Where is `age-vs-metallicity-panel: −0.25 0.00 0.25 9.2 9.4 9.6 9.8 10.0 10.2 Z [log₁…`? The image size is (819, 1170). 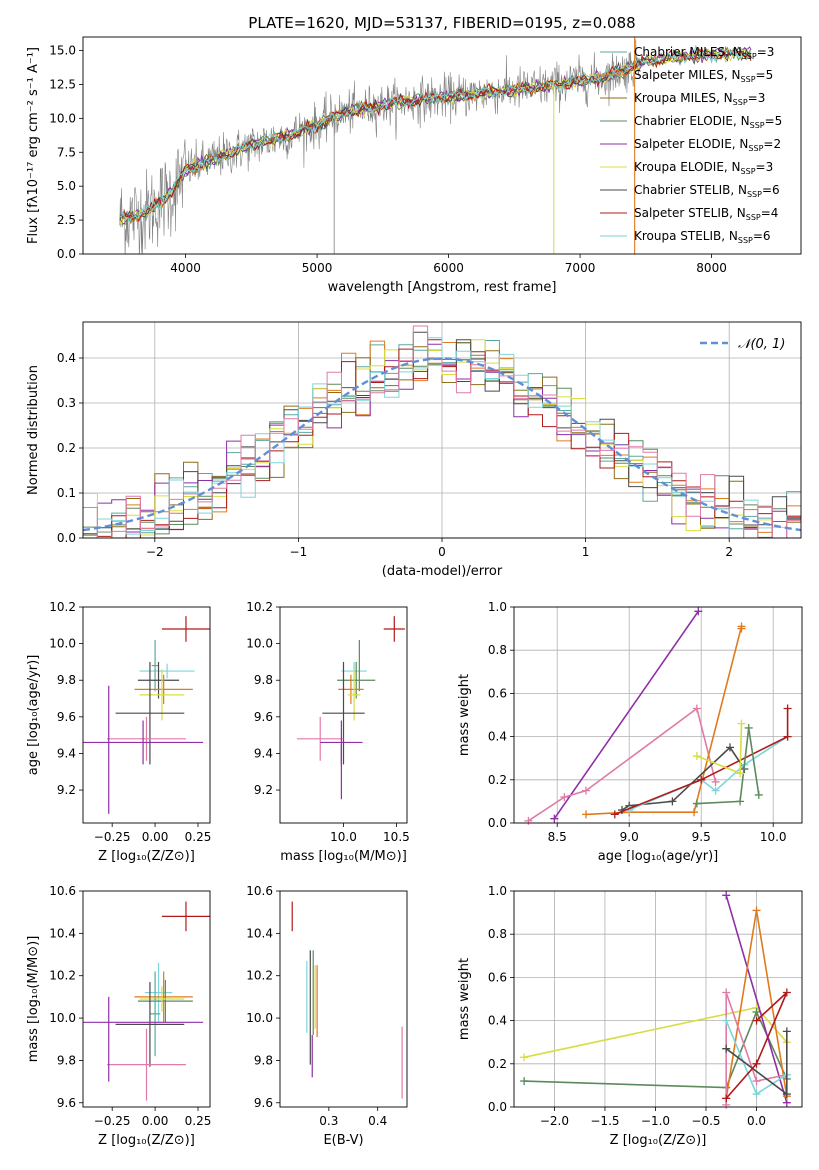
age-vs-metallicity-panel: −0.25 0.00 0.25 9.2 9.4 9.6 9.8 10.0 10.2 Z [log₁… is located at coordinates (118, 732).